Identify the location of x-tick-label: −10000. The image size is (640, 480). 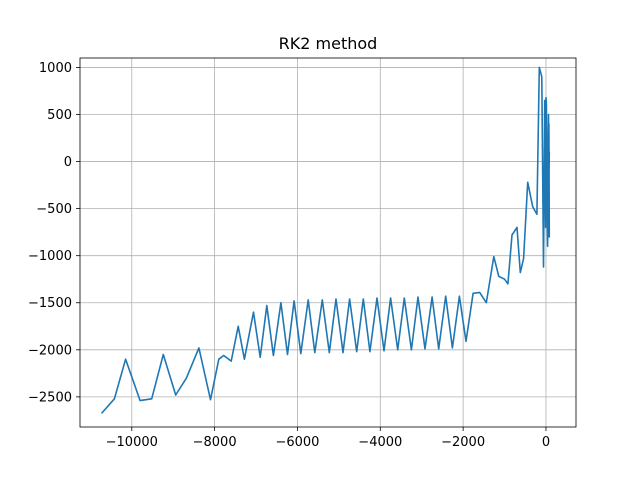
(132, 442).